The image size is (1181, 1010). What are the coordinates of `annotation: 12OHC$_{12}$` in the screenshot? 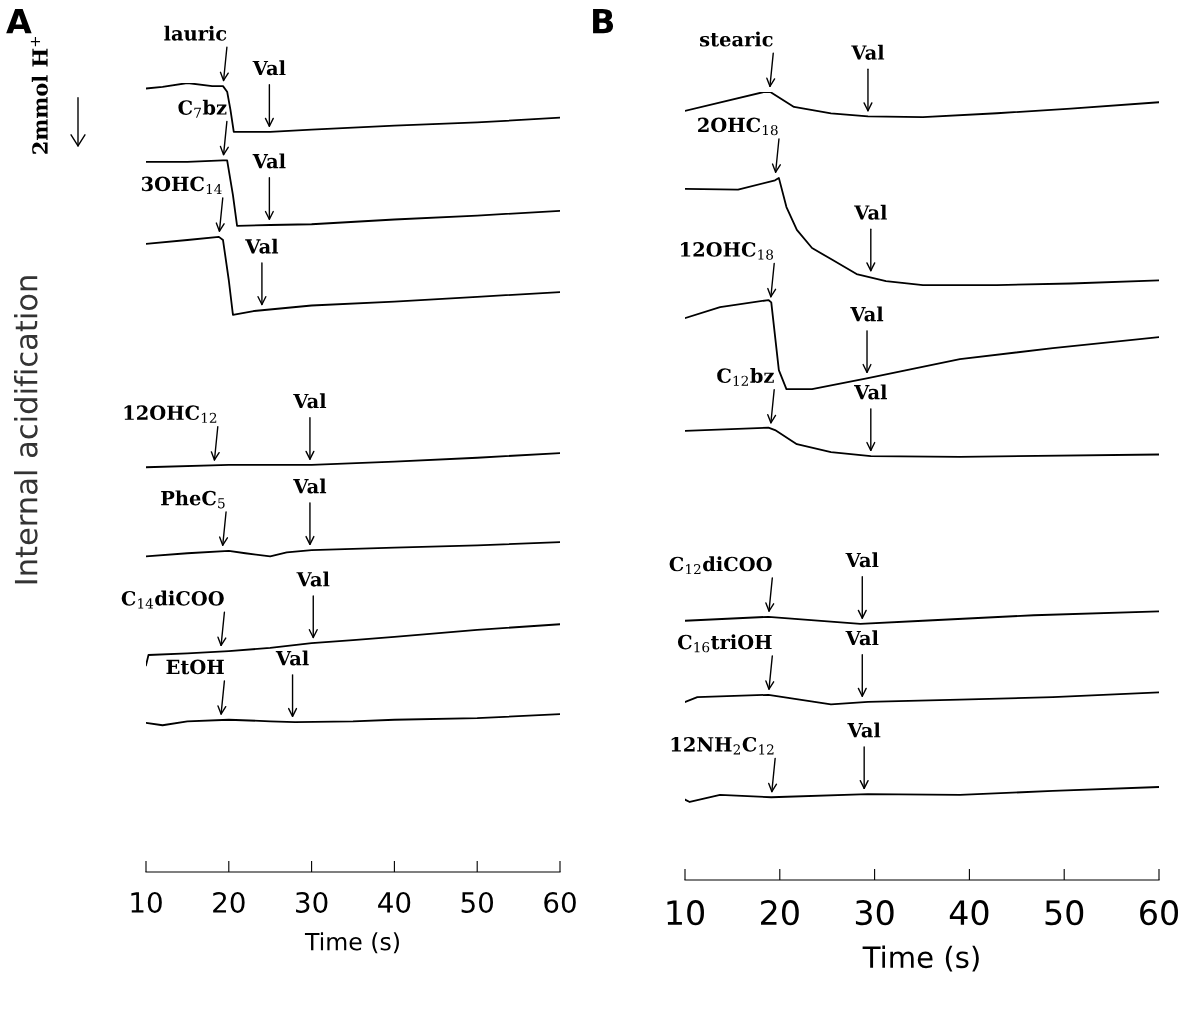 It's located at (170, 414).